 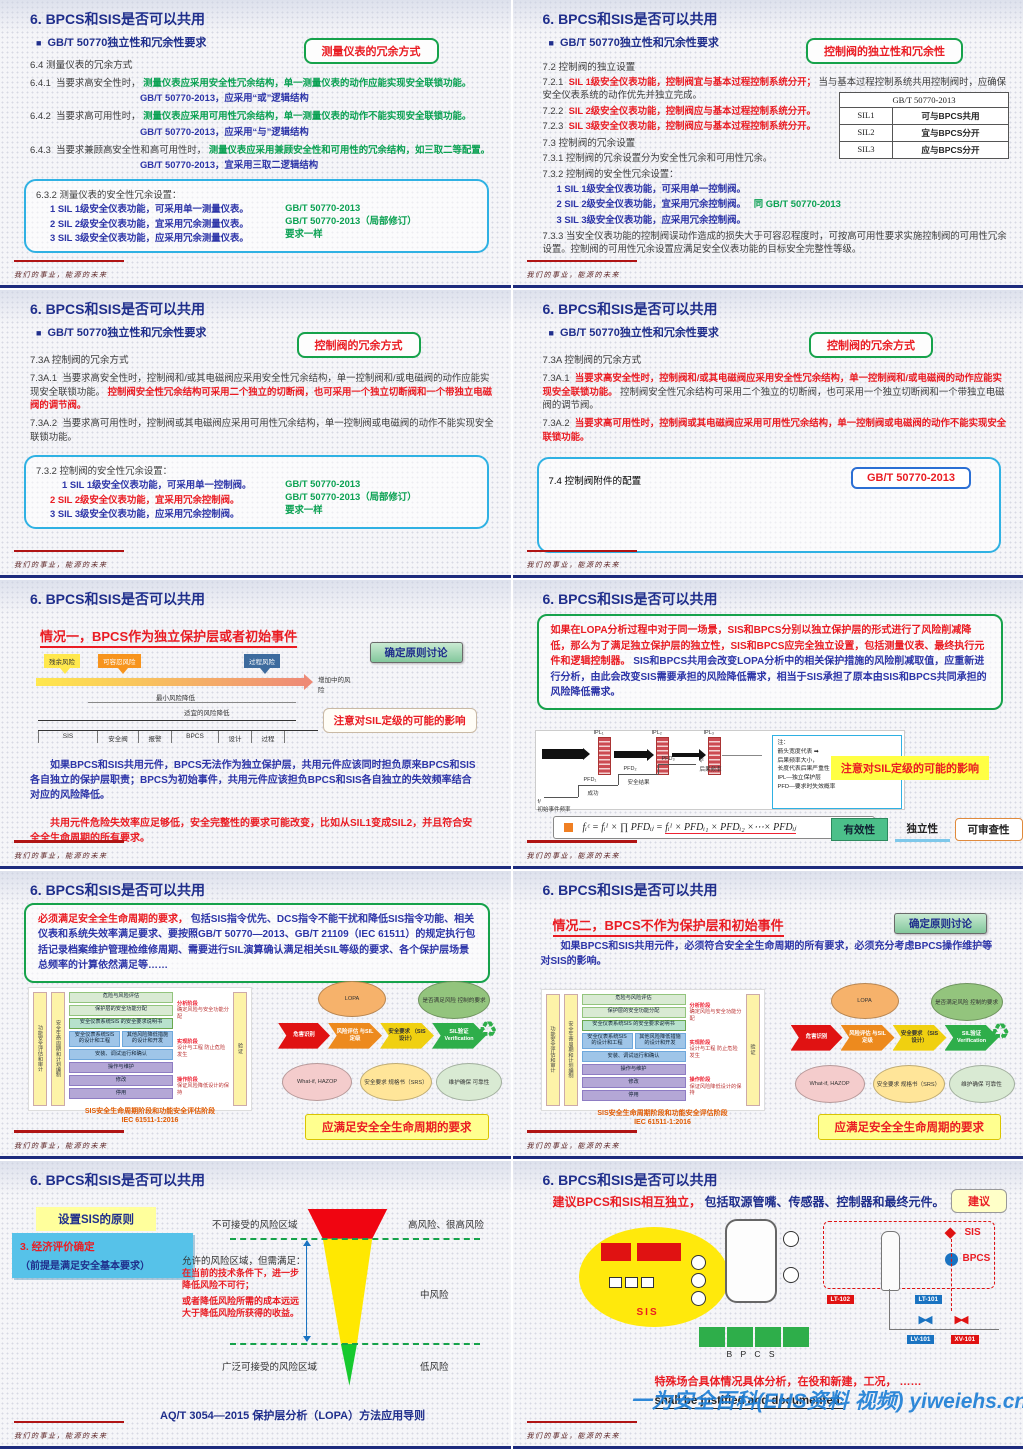 I want to click on segment-process: 过程, so click(x=268, y=737).